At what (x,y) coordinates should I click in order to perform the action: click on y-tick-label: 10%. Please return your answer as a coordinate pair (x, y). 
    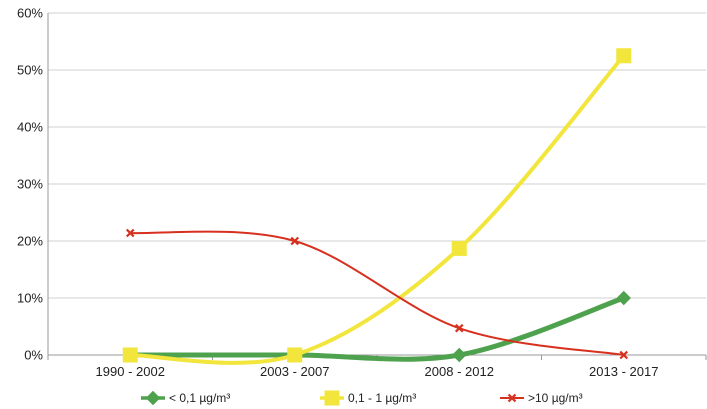
    Looking at the image, I should click on (30, 298).